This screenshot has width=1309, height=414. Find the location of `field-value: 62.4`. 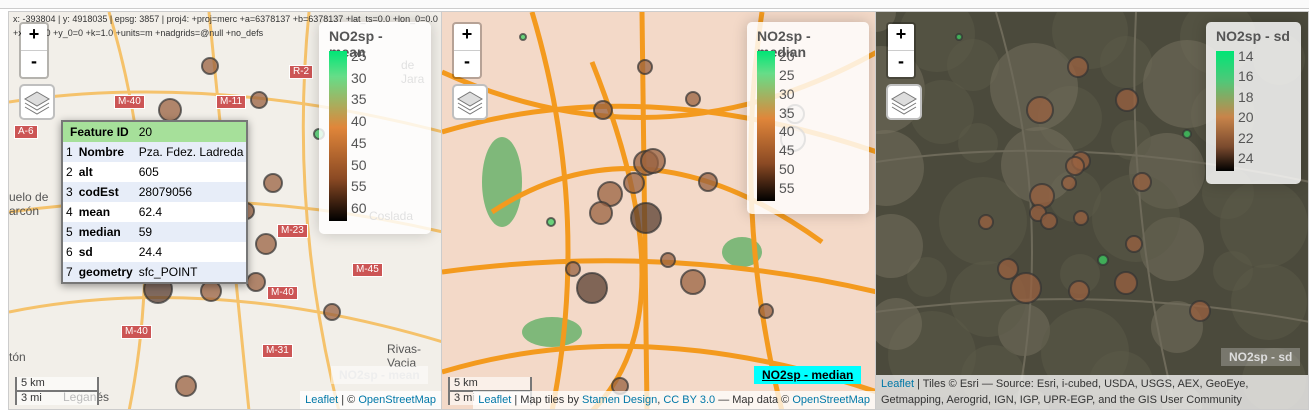

field-value: 62.4 is located at coordinates (150, 212).